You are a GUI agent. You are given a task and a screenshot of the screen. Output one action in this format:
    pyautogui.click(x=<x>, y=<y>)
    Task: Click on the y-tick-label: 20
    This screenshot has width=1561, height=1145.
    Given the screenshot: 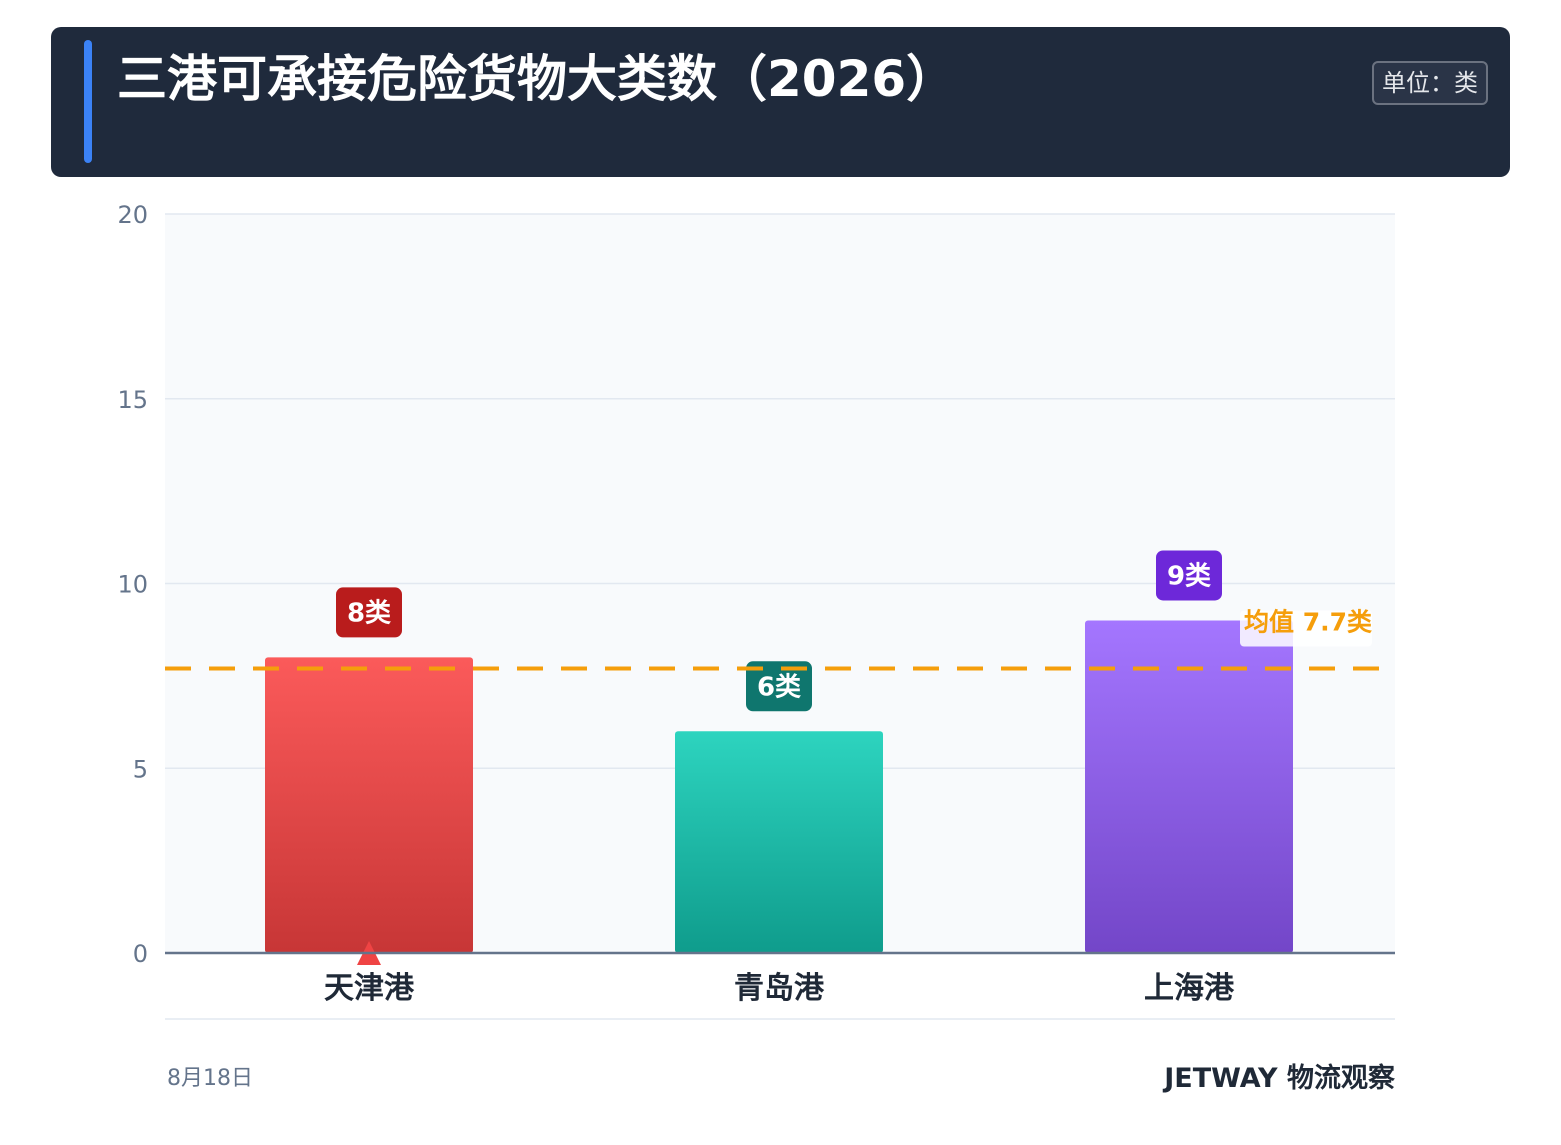 What is the action you would take?
    pyautogui.click(x=132, y=215)
    